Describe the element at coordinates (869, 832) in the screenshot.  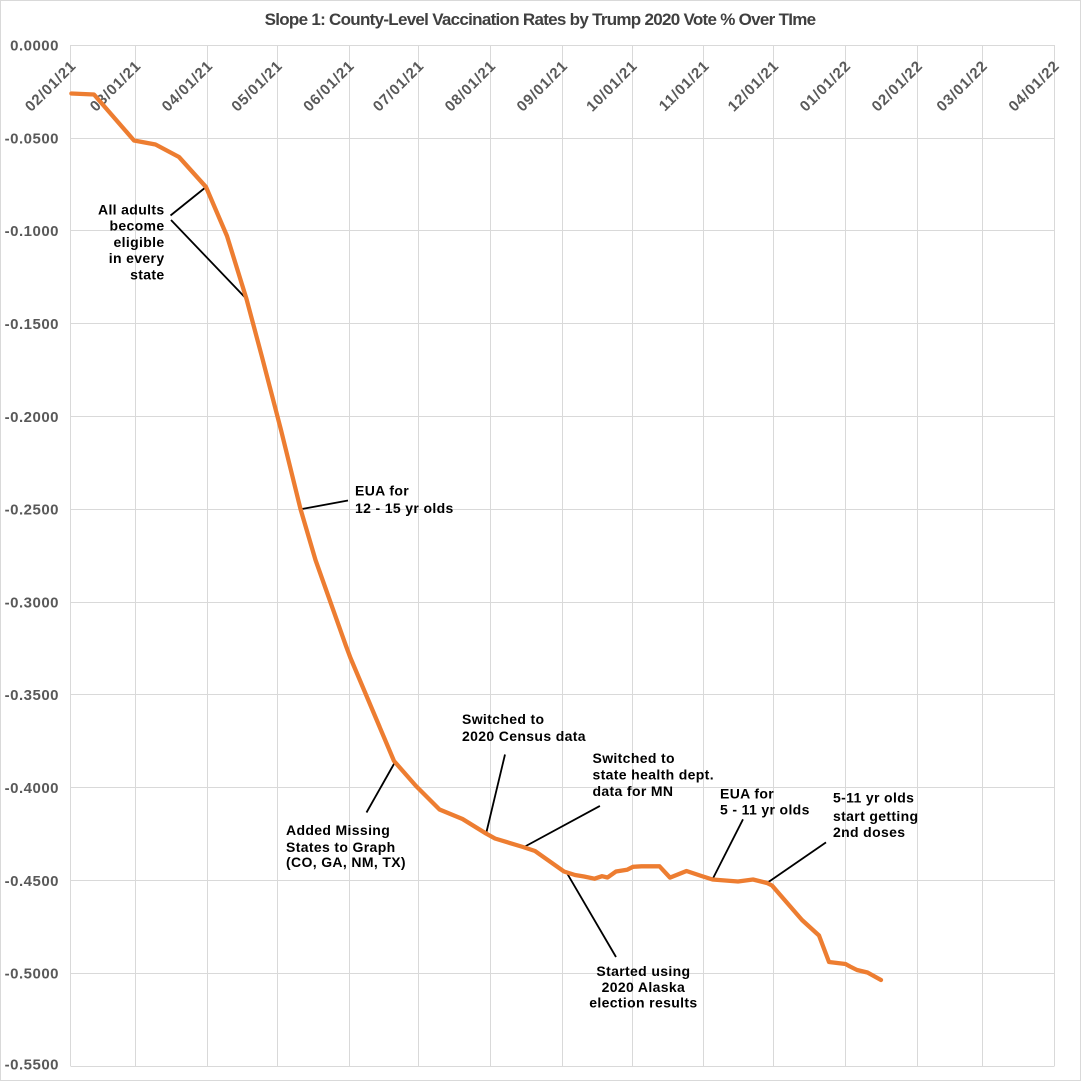
I see `svg-text: 2nd doses` at that location.